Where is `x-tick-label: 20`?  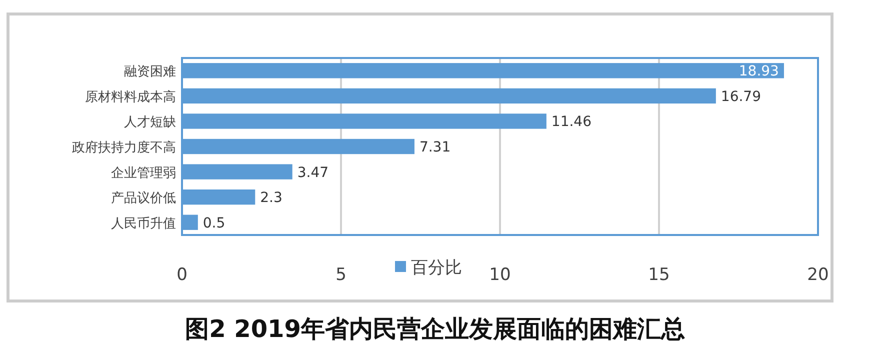
x-tick-label: 20 is located at coordinates (818, 275).